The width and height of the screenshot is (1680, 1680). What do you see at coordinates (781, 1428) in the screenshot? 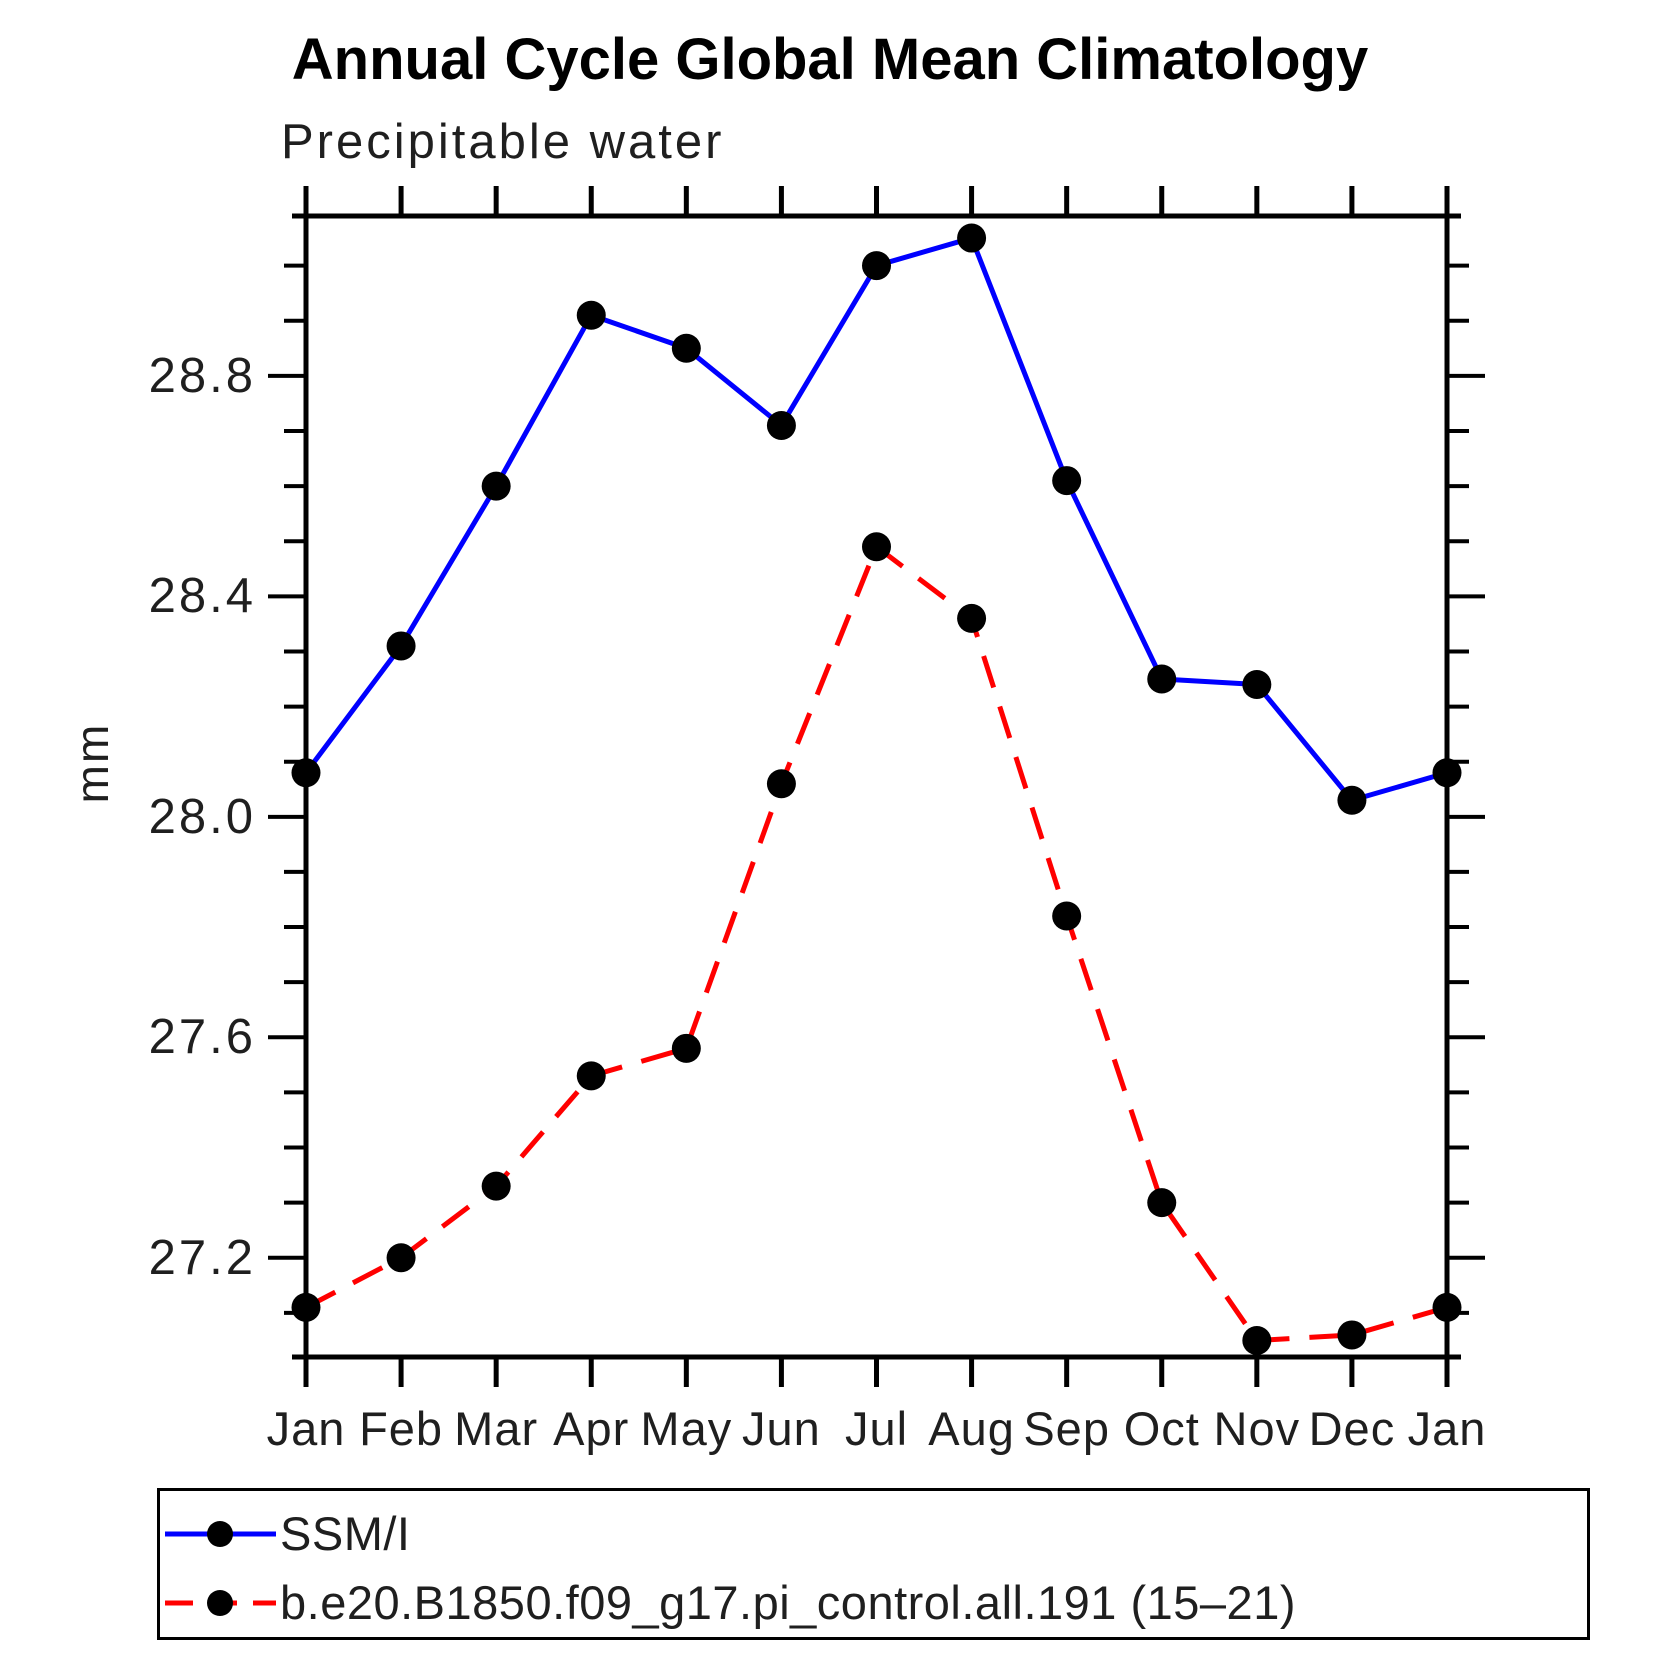
I see `x-tick-label: Jun` at bounding box center [781, 1428].